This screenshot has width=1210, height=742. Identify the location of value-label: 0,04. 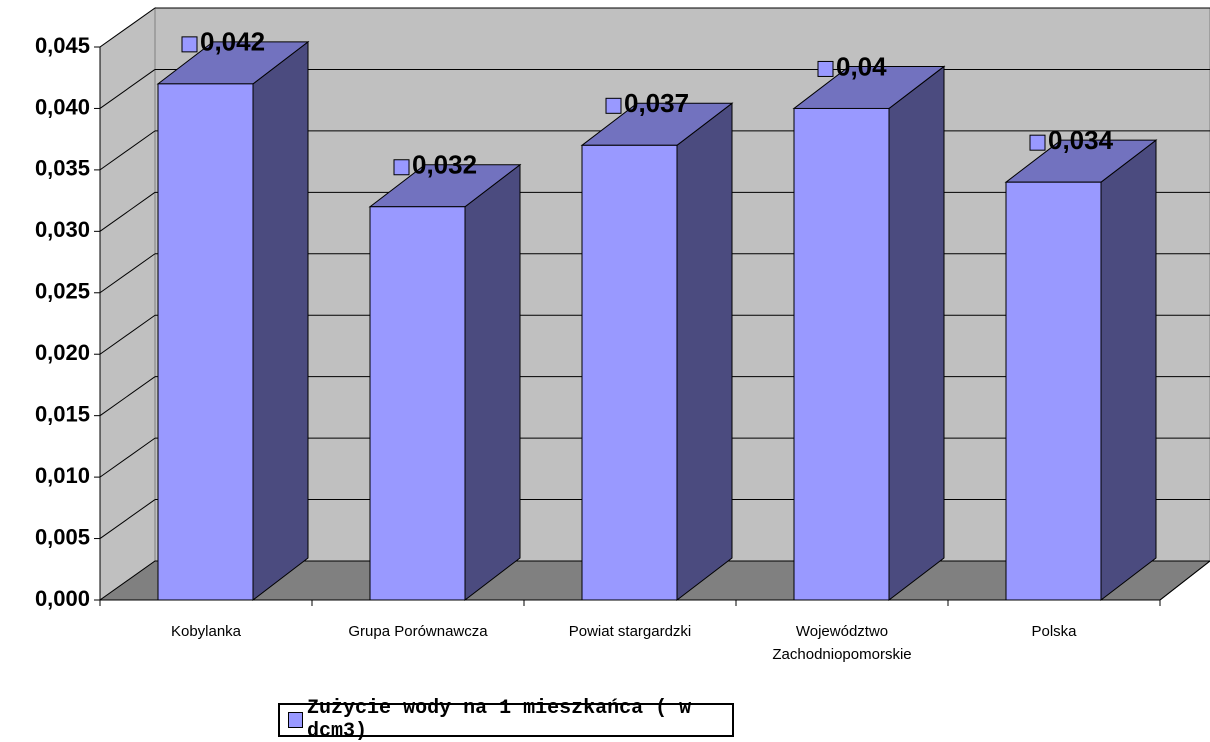
(861, 66).